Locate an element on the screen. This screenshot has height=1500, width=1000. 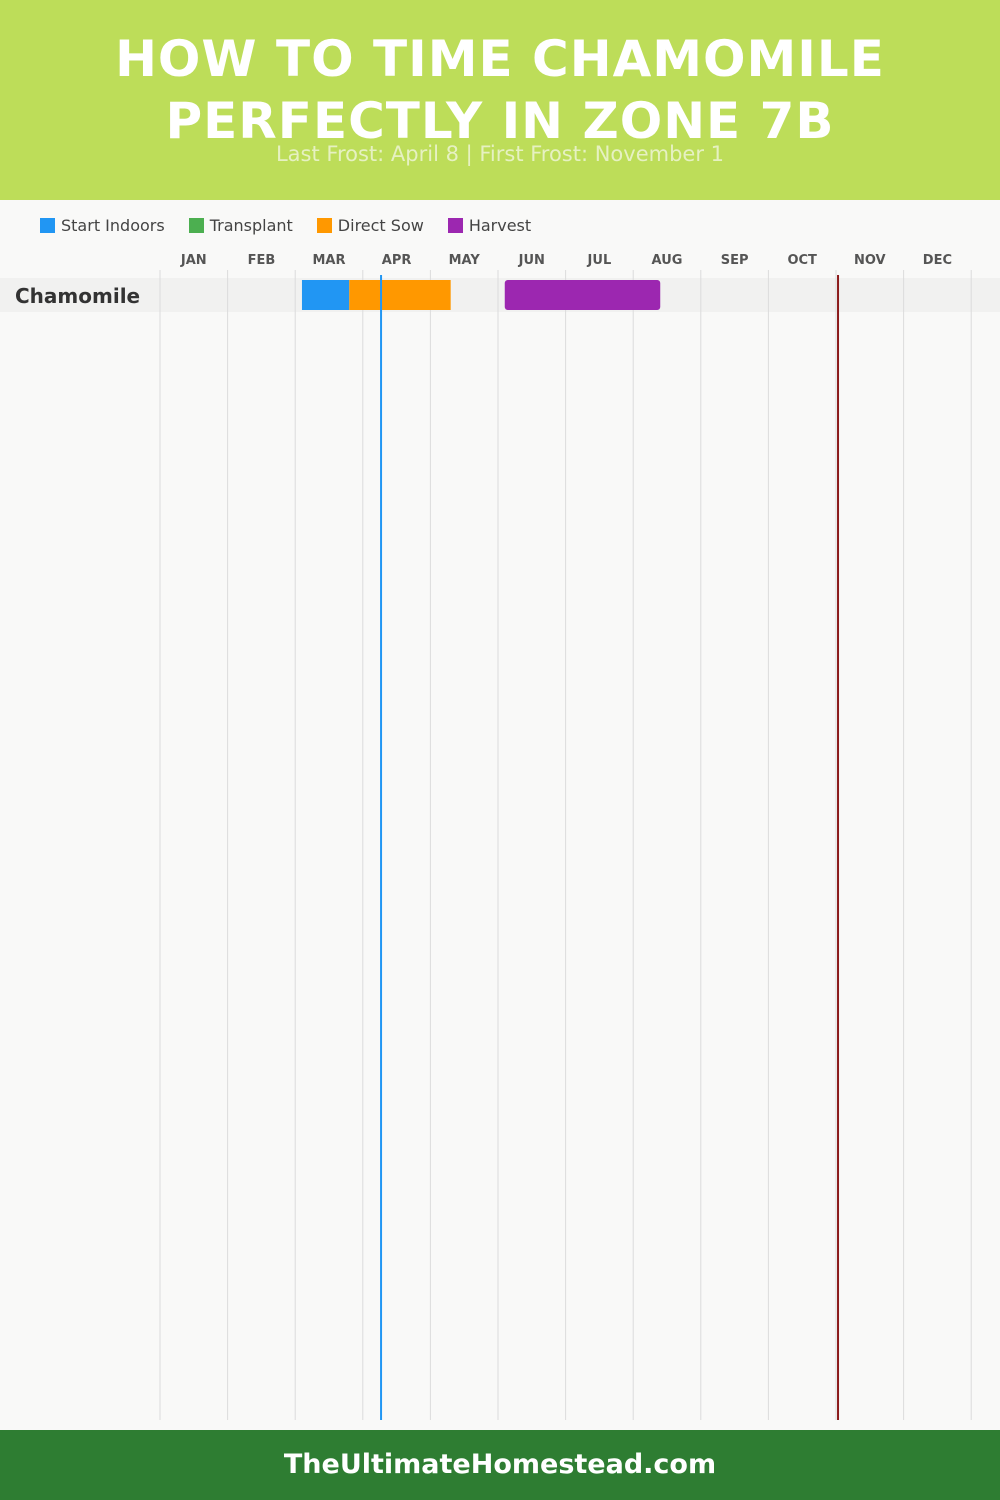
legend-label: Direct Sow is located at coordinates (380, 225).